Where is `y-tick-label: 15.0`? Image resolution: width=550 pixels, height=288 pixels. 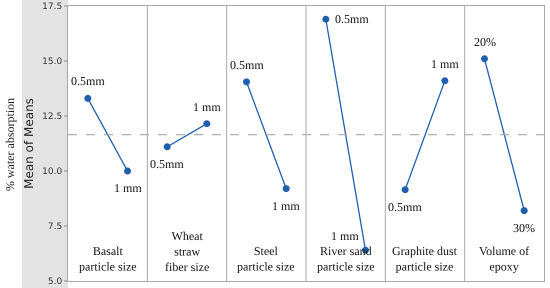 y-tick-label: 15.0 is located at coordinates (52, 62).